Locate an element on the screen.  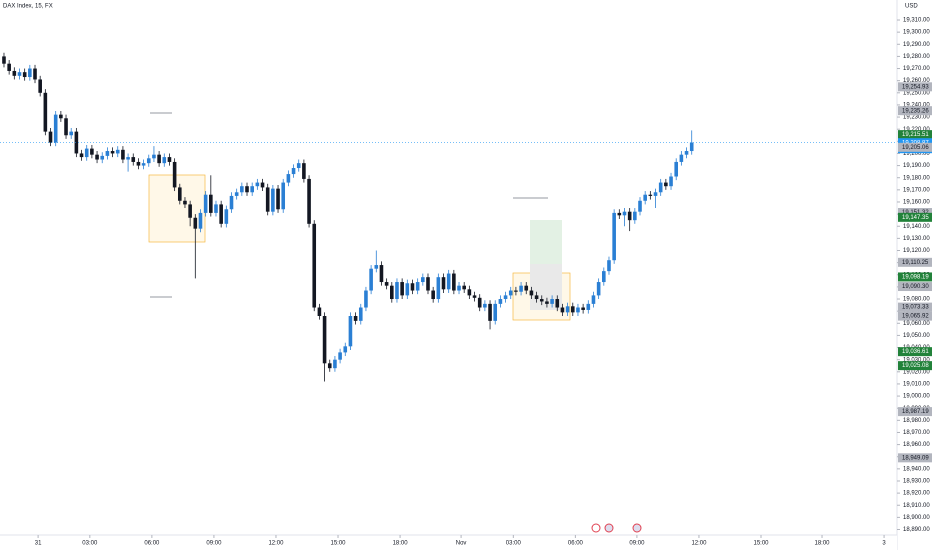
currency: USD is located at coordinates (911, 7).